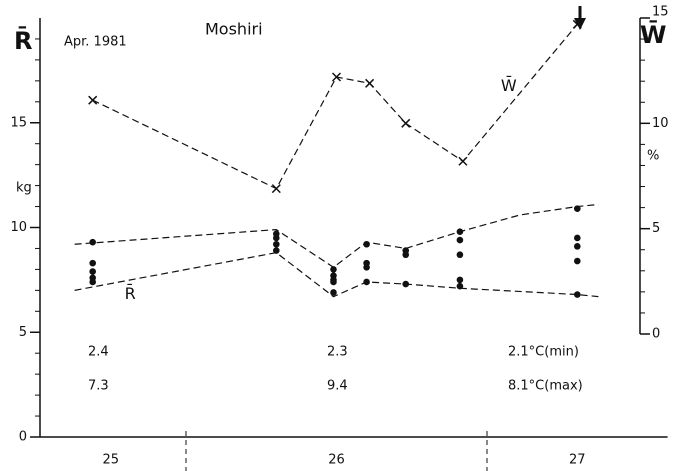 The height and width of the screenshot is (471, 677). Describe the element at coordinates (18, 122) in the screenshot. I see `y-tick-label: 15` at that location.